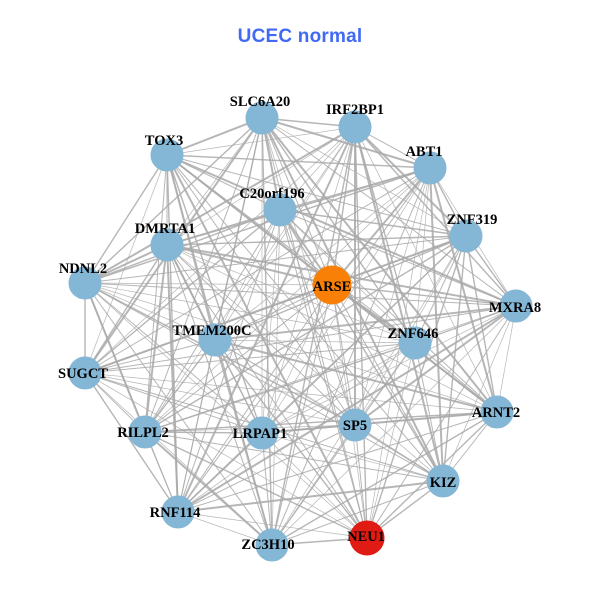 This screenshot has width=600, height=600. I want to click on network-node-kiz, so click(443, 481).